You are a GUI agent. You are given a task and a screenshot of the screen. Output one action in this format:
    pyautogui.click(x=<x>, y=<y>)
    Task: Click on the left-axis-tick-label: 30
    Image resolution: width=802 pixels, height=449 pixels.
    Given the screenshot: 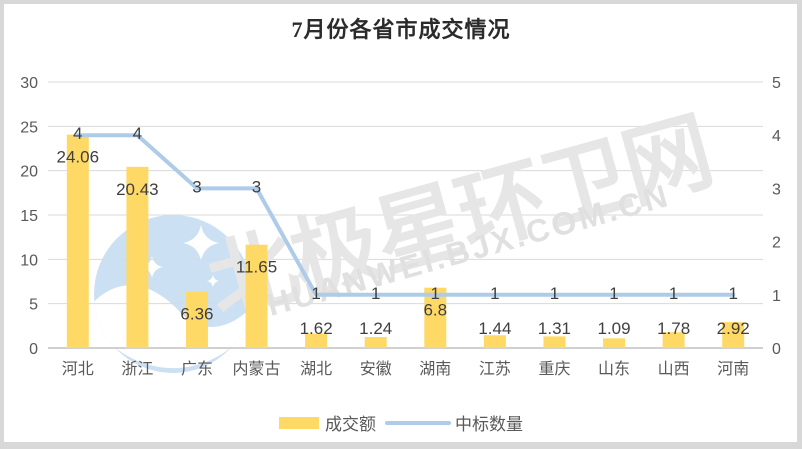 What is the action you would take?
    pyautogui.click(x=29, y=83)
    